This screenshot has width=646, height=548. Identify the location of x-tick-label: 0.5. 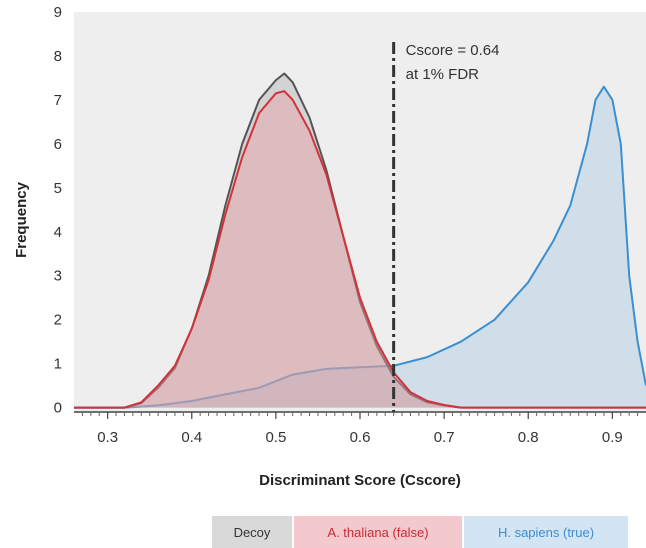
(275, 437).